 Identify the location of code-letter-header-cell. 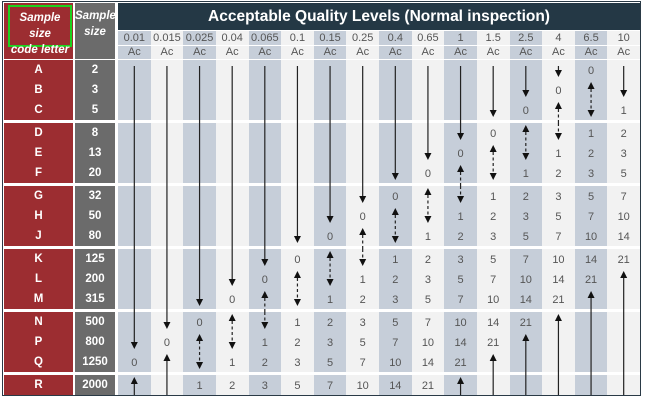
(38, 31).